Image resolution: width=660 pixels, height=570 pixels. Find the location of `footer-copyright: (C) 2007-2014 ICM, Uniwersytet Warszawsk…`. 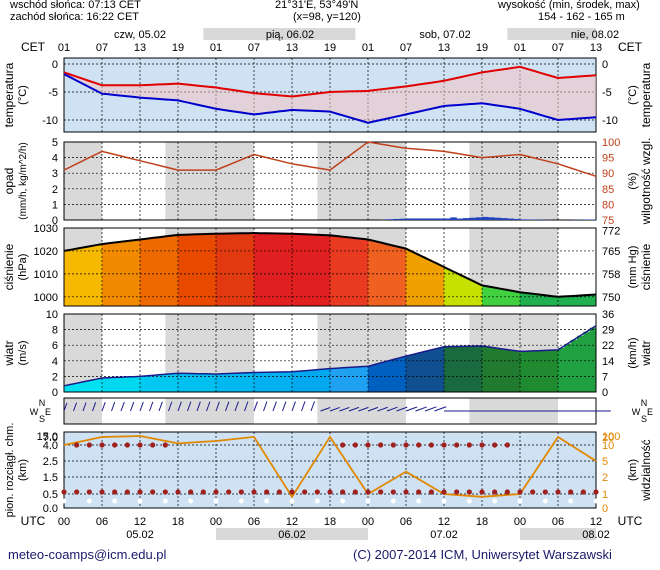

footer-copyright: (C) 2007-2014 ICM, Uniwersytet Warszawsk… is located at coordinates (482, 554).